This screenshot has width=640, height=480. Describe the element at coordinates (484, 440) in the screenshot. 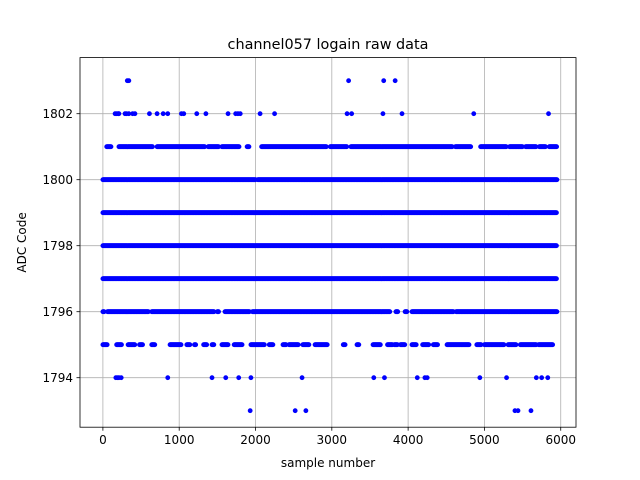

I see `x-tick-label: 5000` at that location.